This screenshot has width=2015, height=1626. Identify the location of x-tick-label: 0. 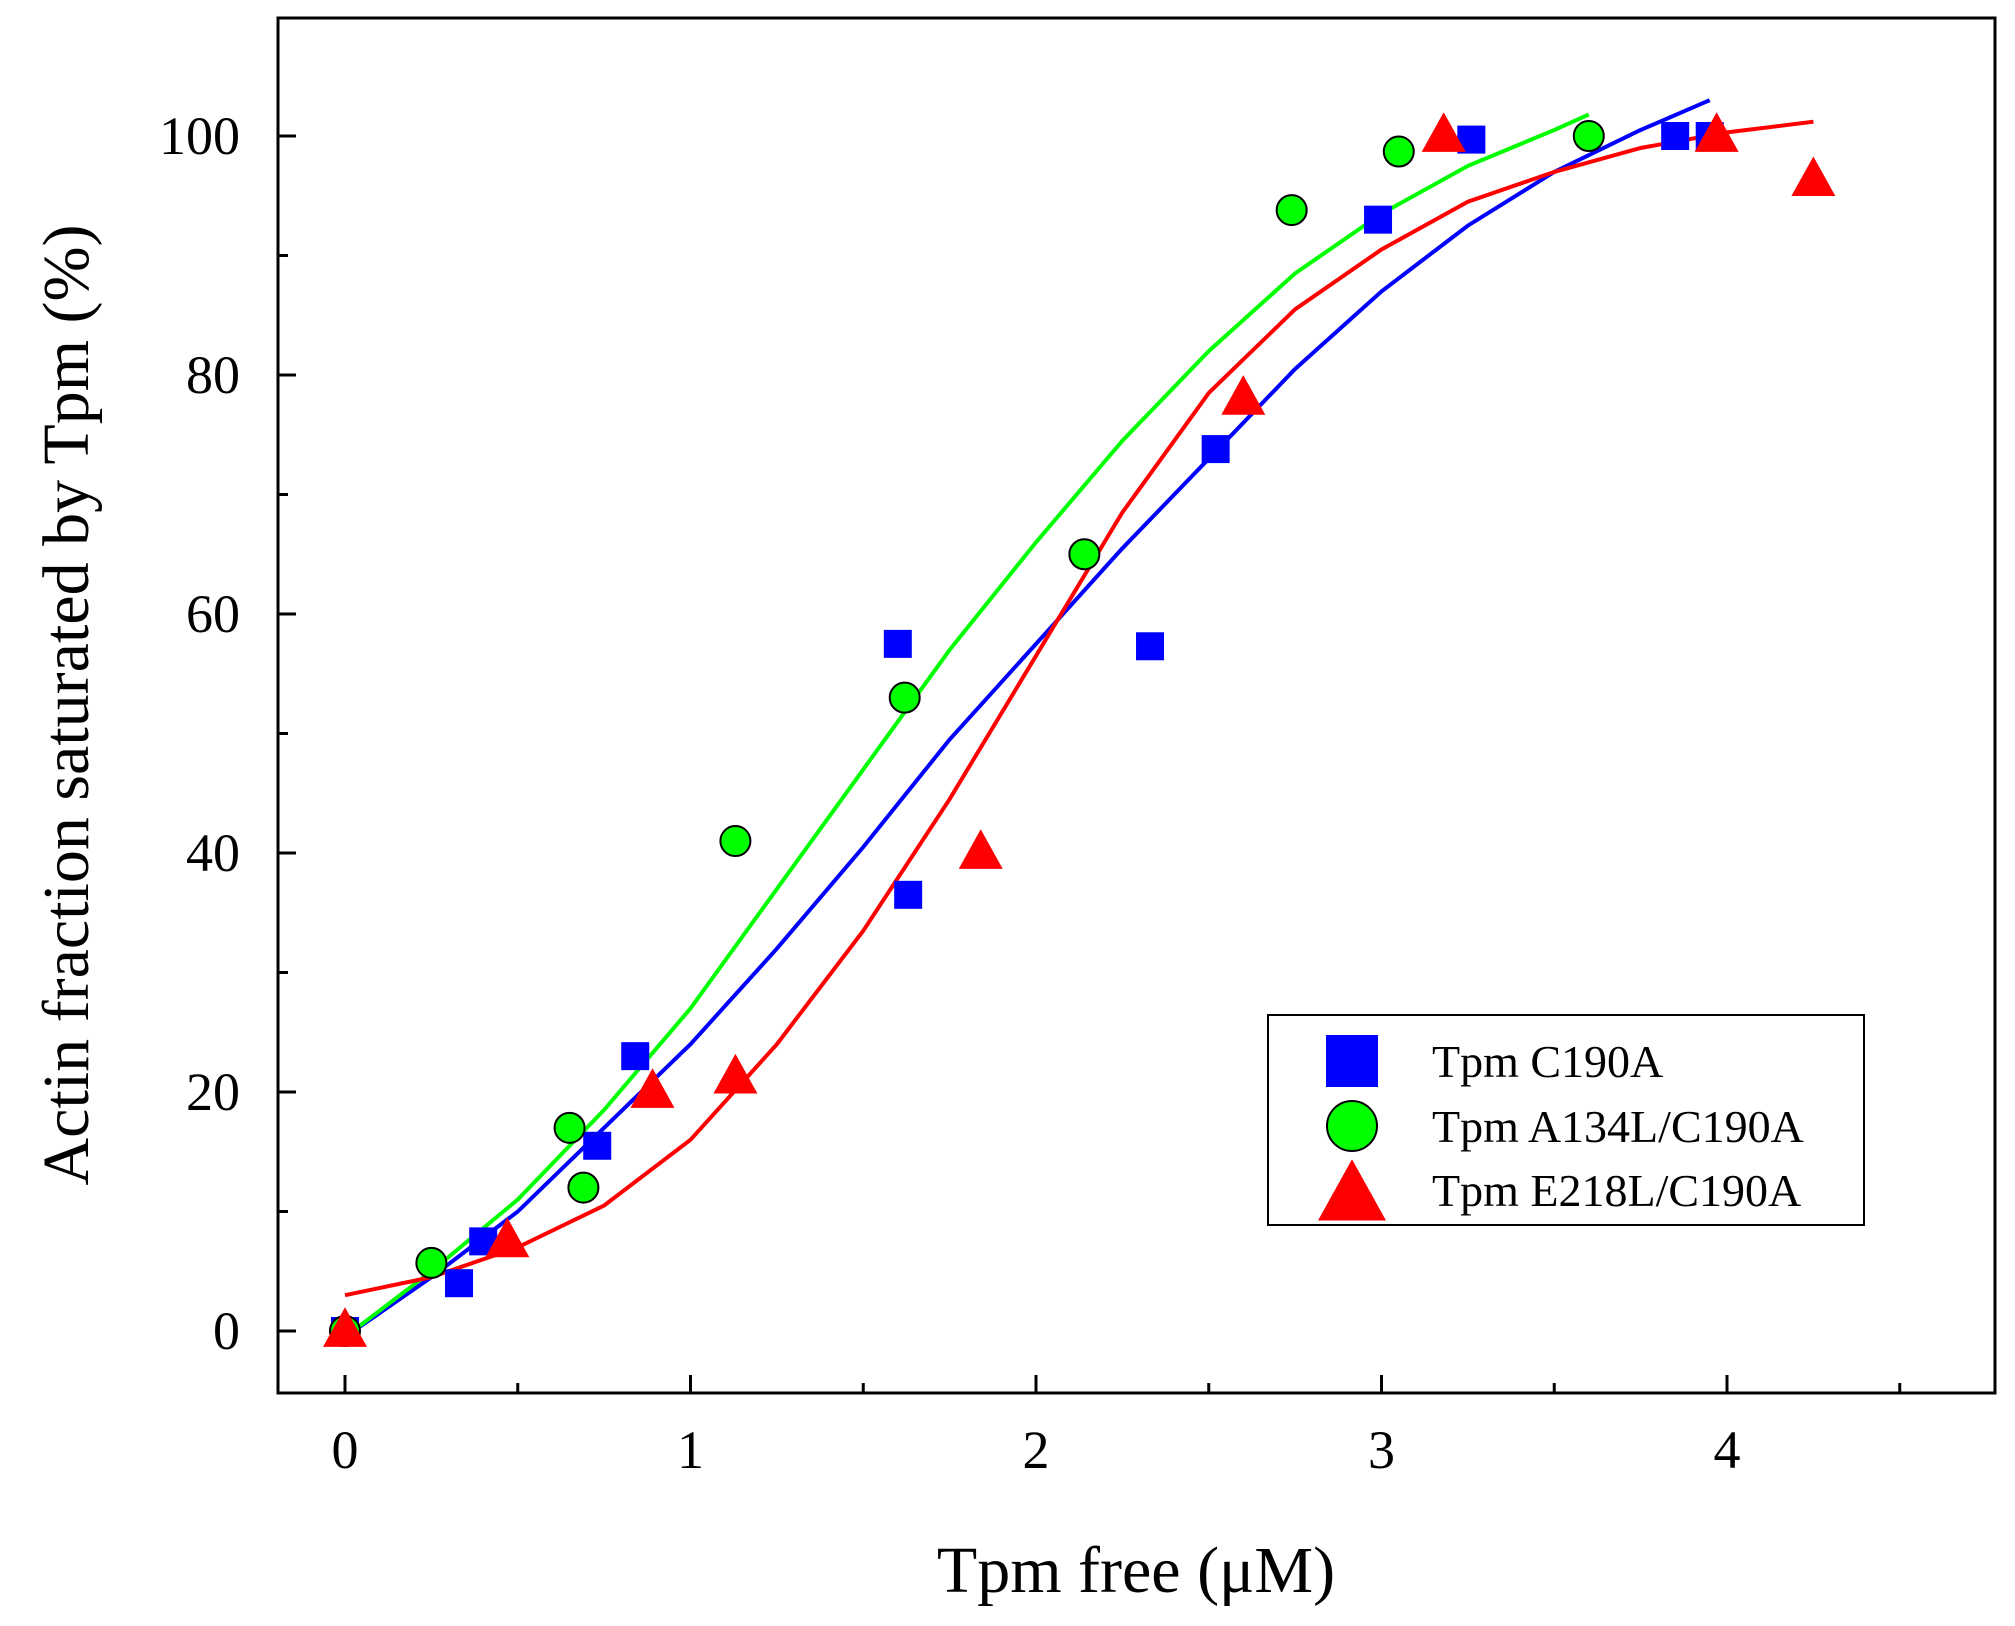
(345, 1450).